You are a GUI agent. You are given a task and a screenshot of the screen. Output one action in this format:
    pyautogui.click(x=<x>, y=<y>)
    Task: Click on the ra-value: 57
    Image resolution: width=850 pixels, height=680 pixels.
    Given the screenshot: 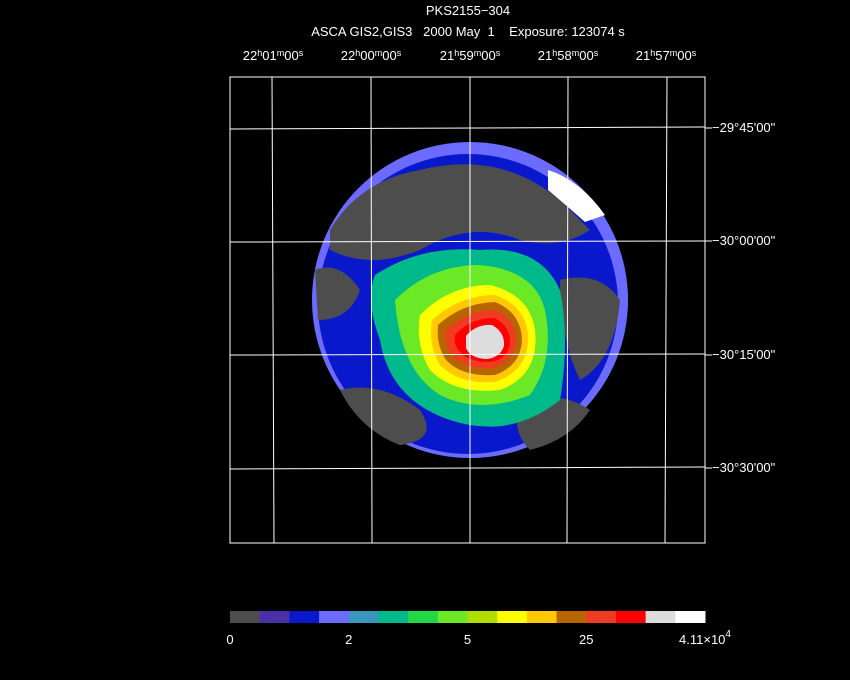 What is the action you would take?
    pyautogui.click(x=662, y=55)
    